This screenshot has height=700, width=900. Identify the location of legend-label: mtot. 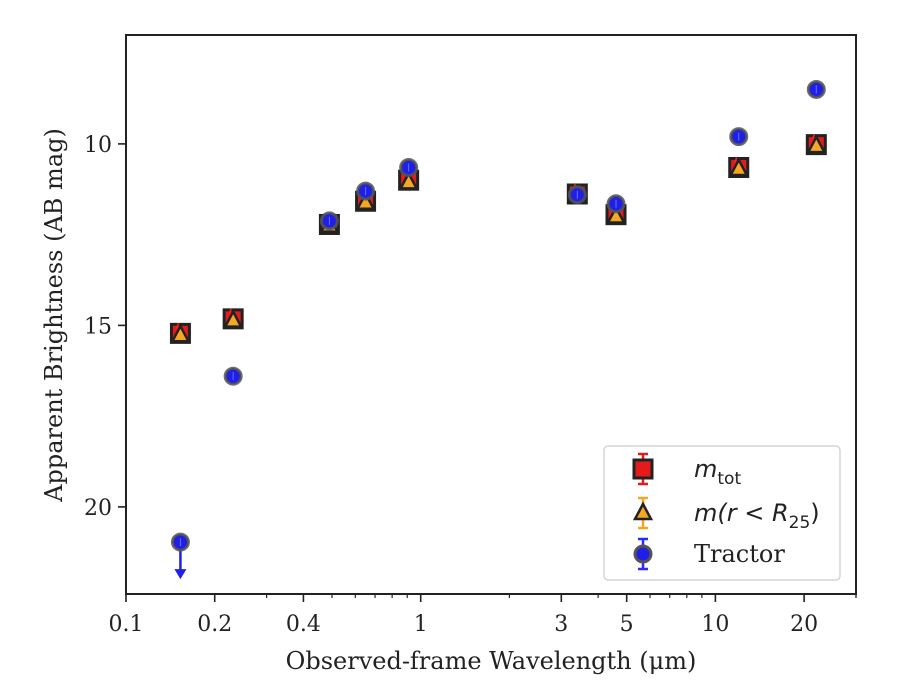
(717, 472).